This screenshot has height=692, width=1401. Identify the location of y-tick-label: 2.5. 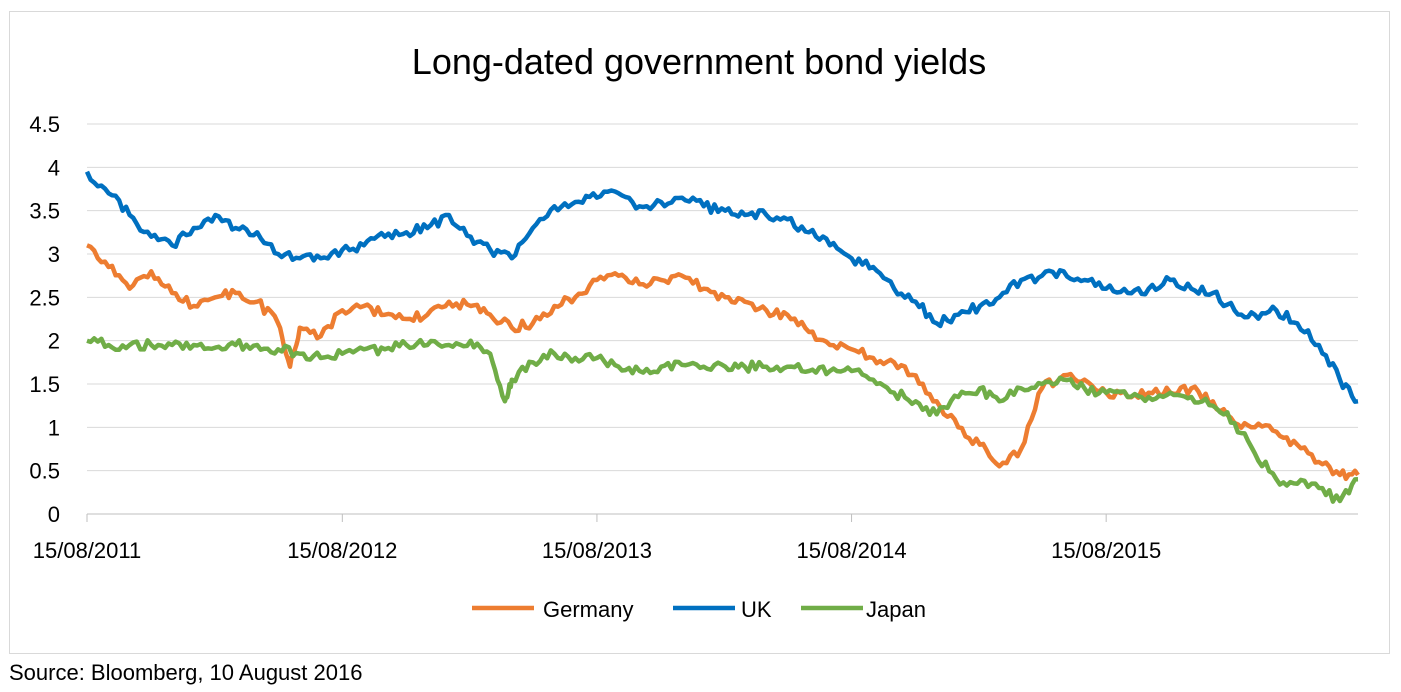
(44, 297).